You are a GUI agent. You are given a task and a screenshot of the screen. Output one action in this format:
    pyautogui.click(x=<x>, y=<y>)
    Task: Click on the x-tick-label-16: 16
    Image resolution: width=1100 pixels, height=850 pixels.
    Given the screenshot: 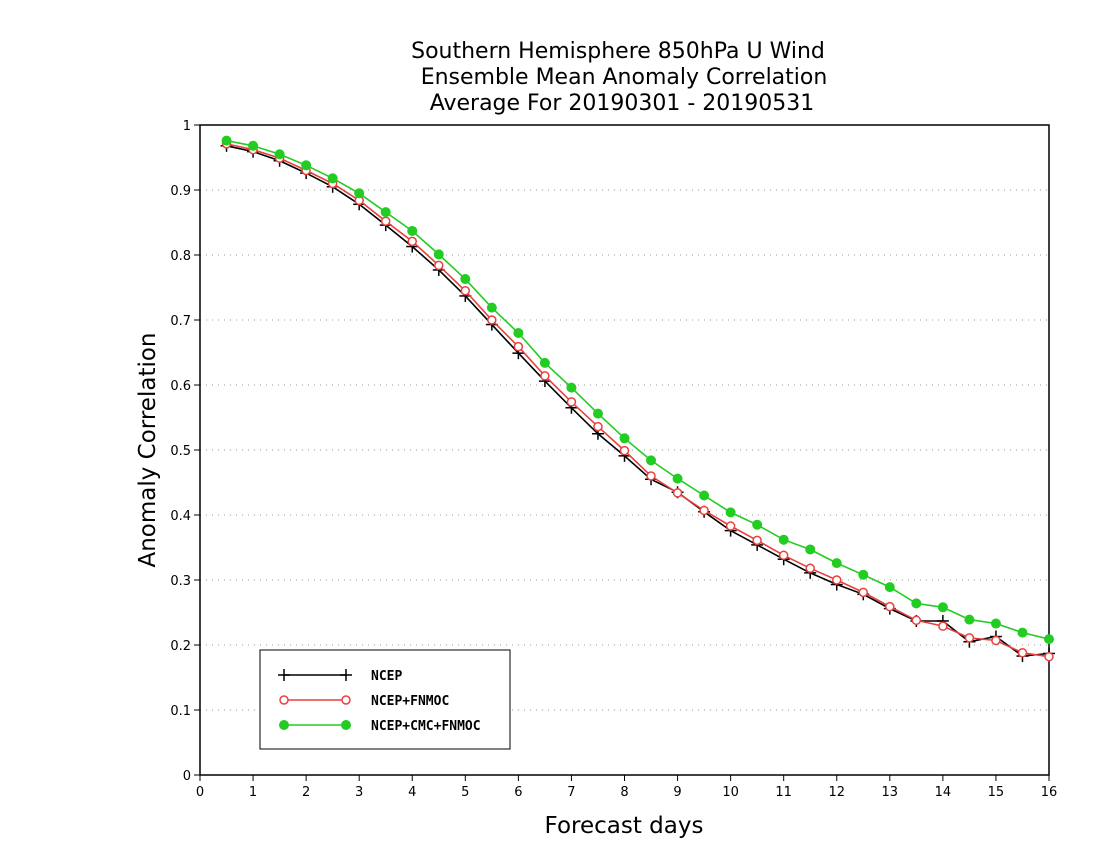 What is the action you would take?
    pyautogui.click(x=1049, y=792)
    